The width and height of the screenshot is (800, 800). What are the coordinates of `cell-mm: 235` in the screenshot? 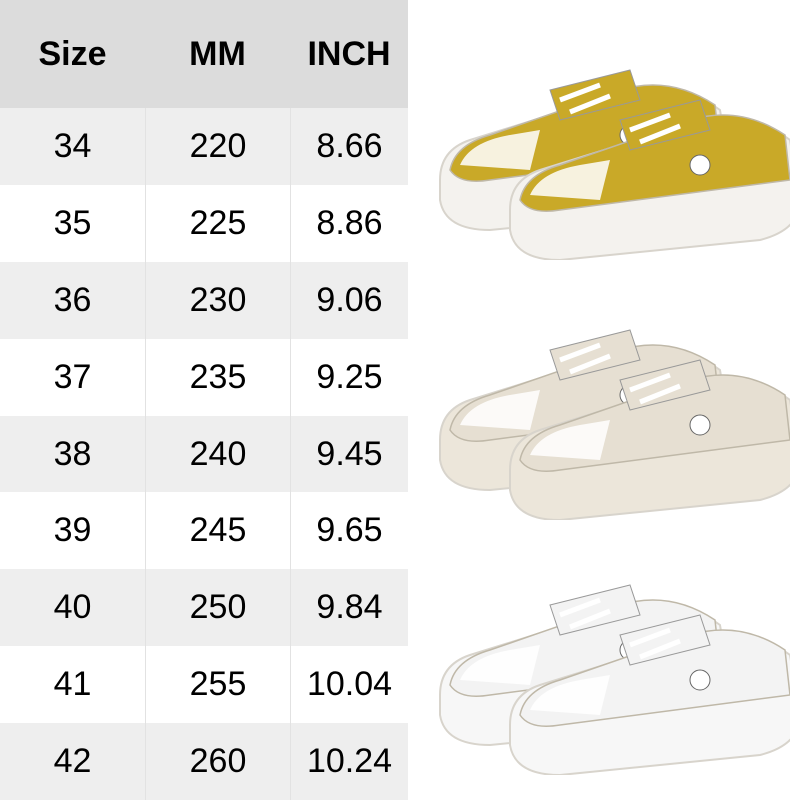 It's located at (217, 377).